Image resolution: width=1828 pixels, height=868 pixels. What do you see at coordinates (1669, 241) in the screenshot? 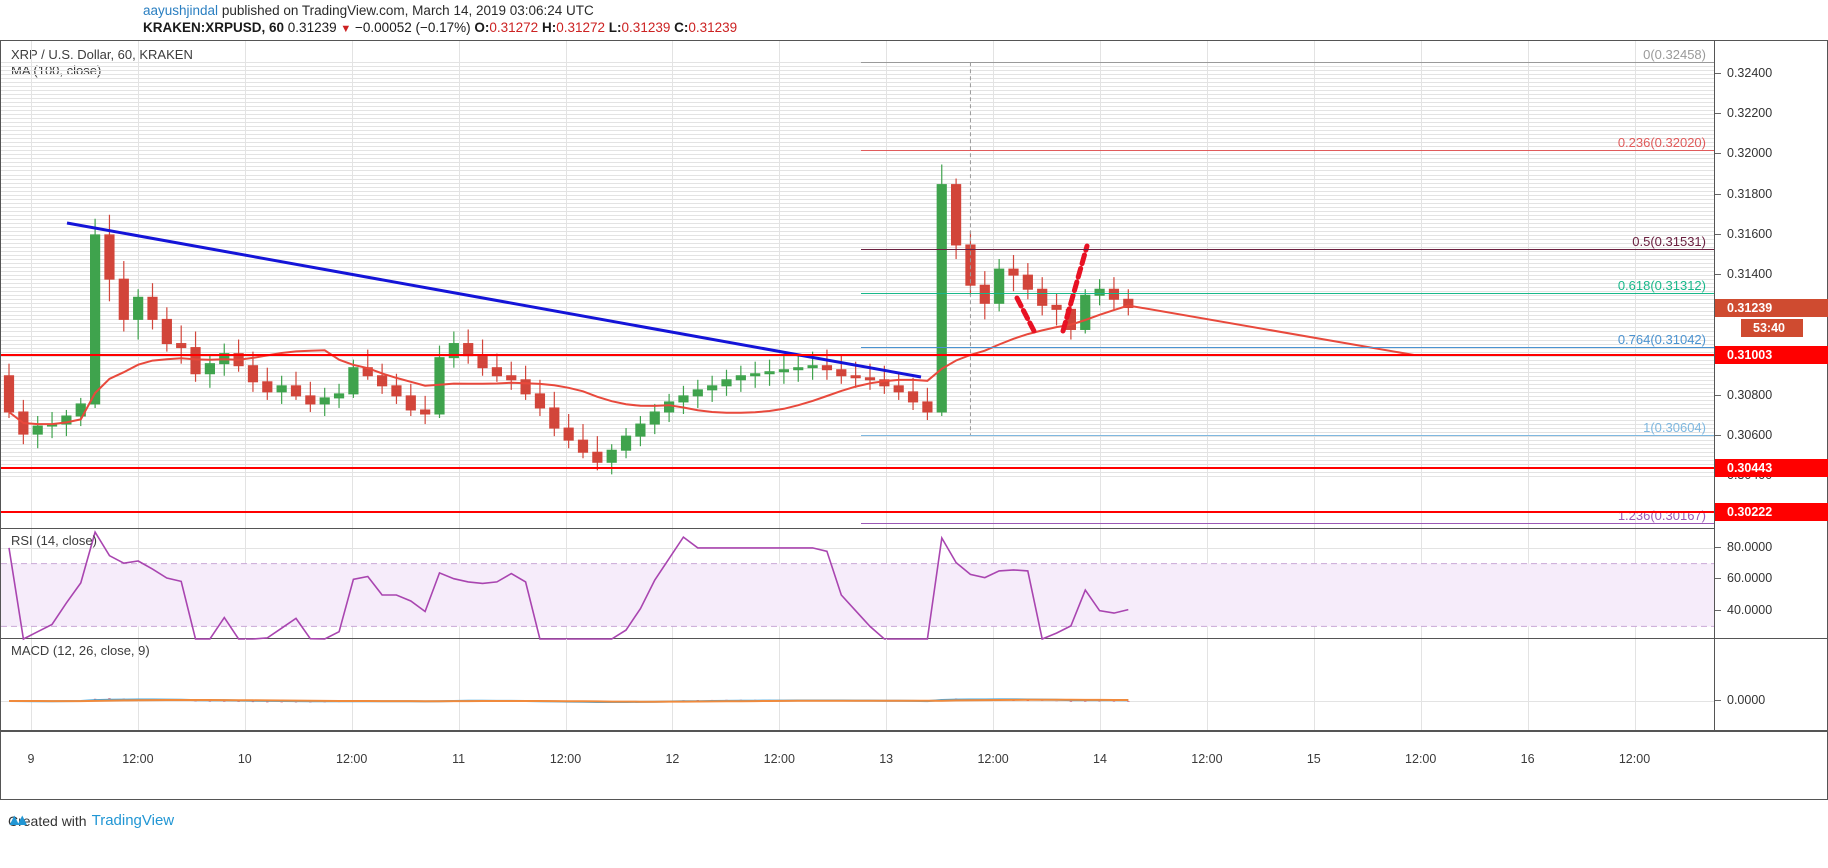
I see `fib-level-label: 0.5(0.31531)` at bounding box center [1669, 241].